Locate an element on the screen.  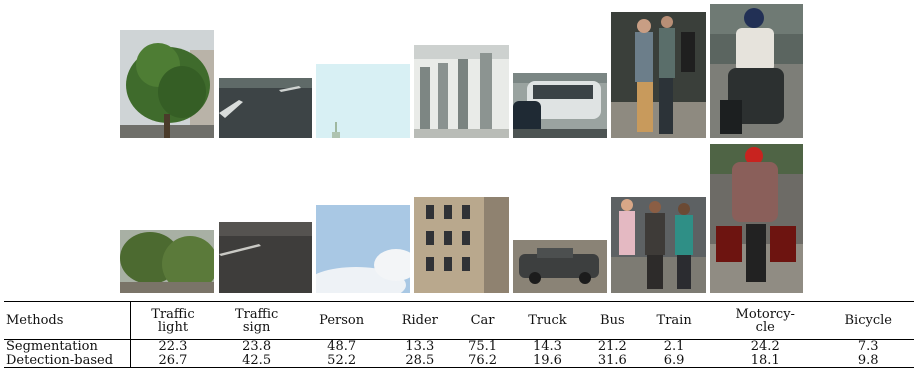
synthetic-truck-image is located at coordinates (658, 245).